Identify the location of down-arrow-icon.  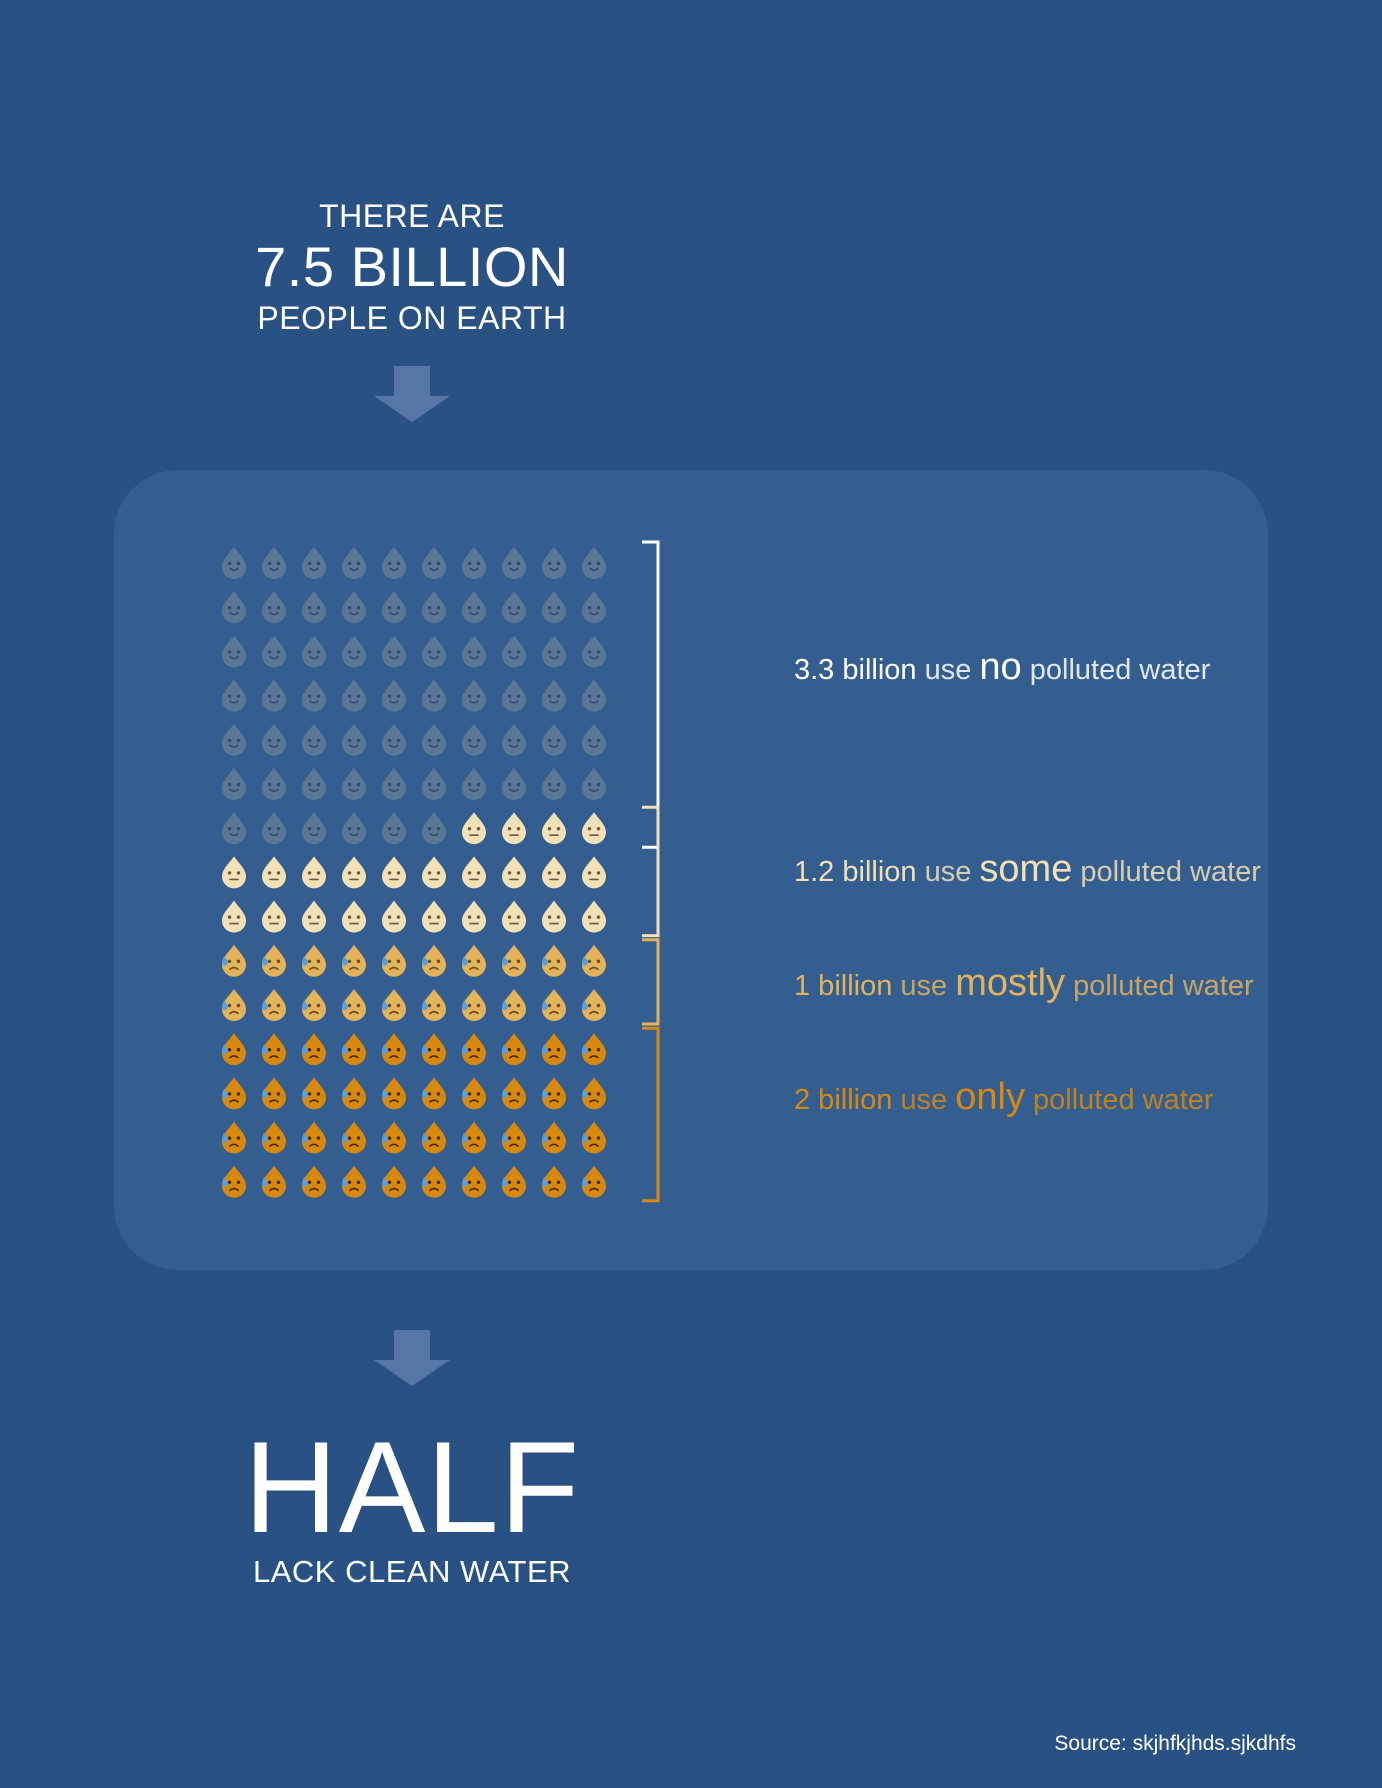
(412, 394).